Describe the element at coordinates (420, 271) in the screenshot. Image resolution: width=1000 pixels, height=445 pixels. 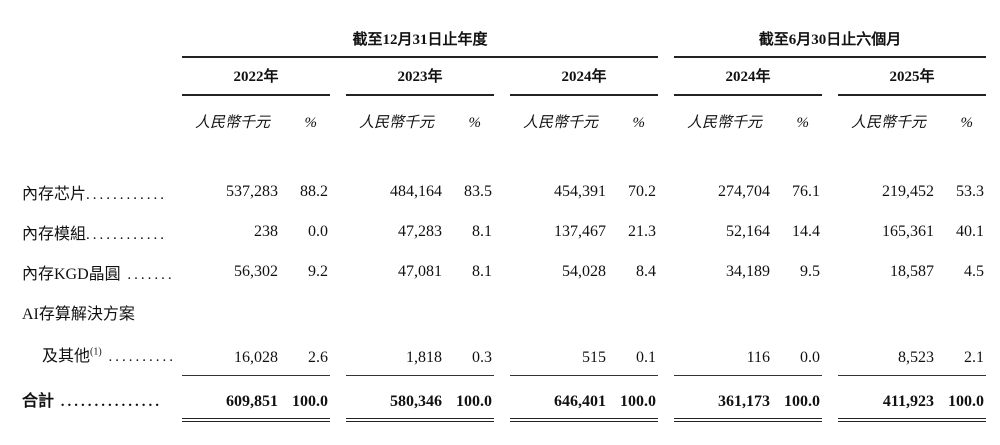
I see `table-cell: 47,081` at that location.